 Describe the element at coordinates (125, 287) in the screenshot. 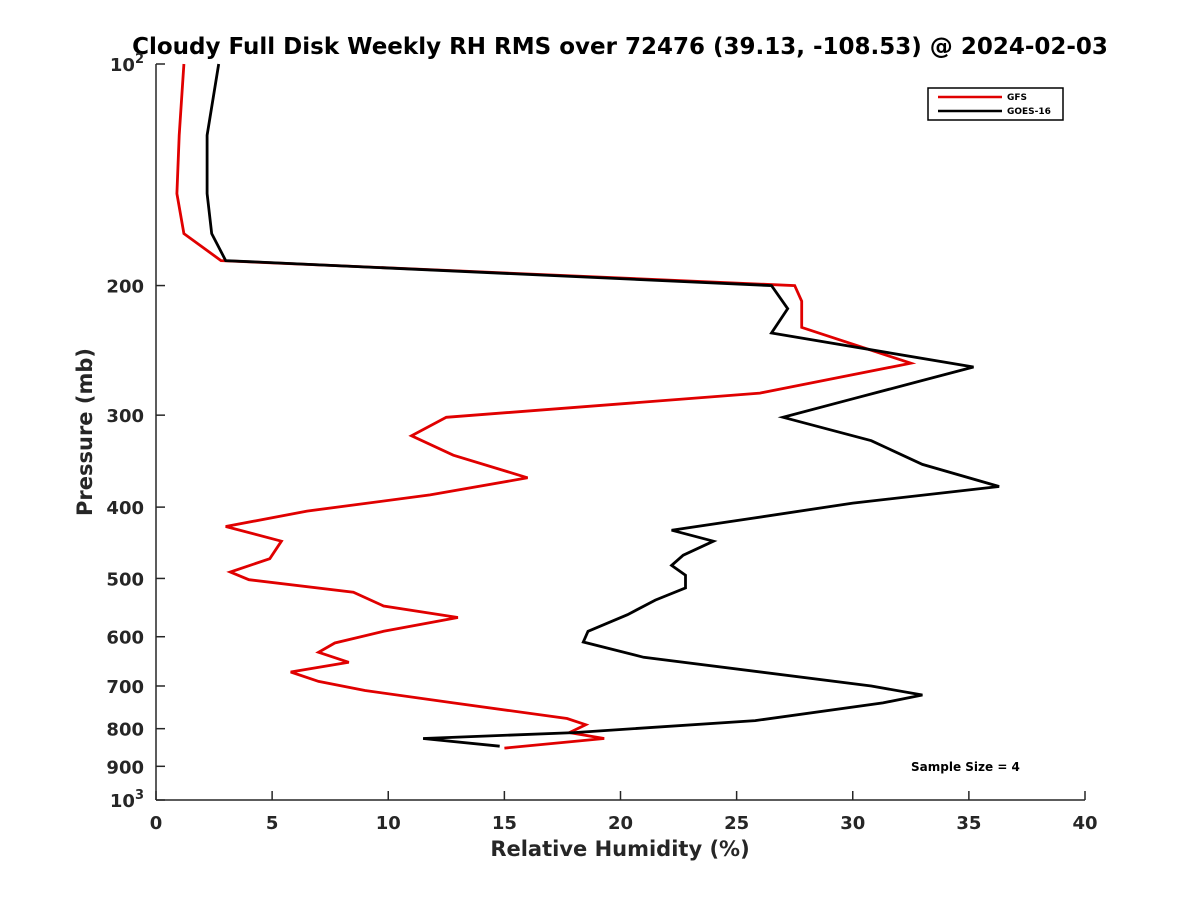

I see `y-tick-label: 200` at that location.